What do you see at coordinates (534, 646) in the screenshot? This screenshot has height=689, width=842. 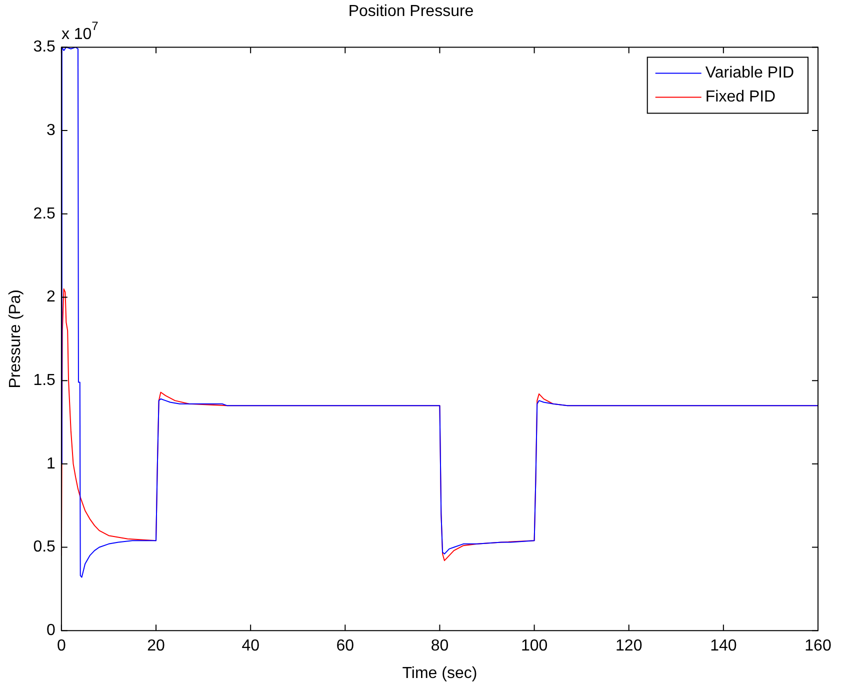 I see `x-tick-label: 100` at bounding box center [534, 646].